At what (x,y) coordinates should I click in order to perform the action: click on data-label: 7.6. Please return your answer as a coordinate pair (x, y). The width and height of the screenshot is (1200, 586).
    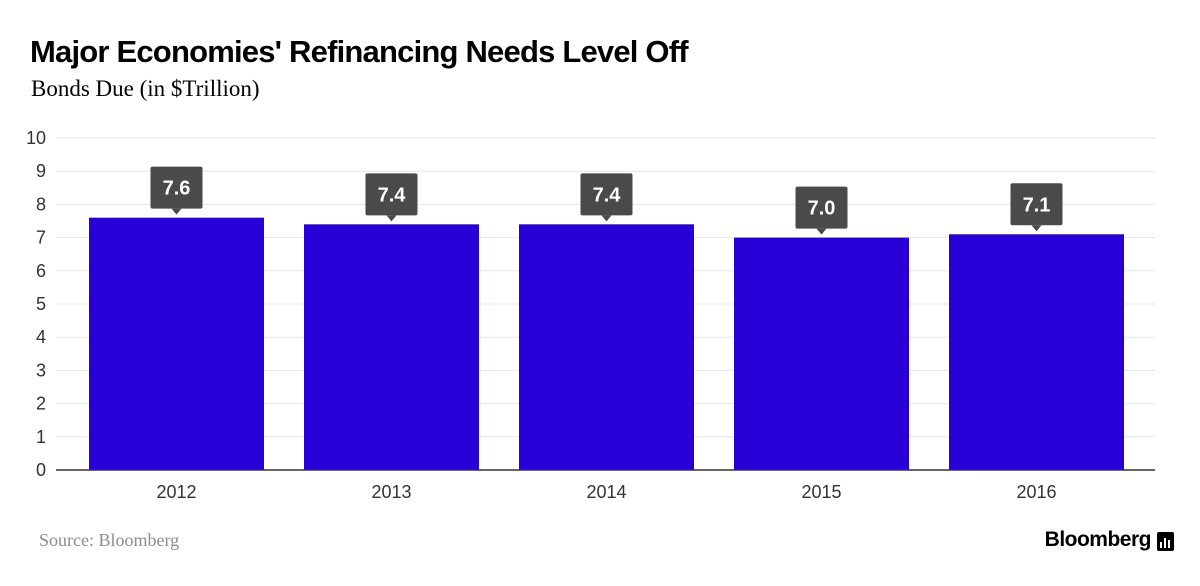
    Looking at the image, I should click on (177, 189).